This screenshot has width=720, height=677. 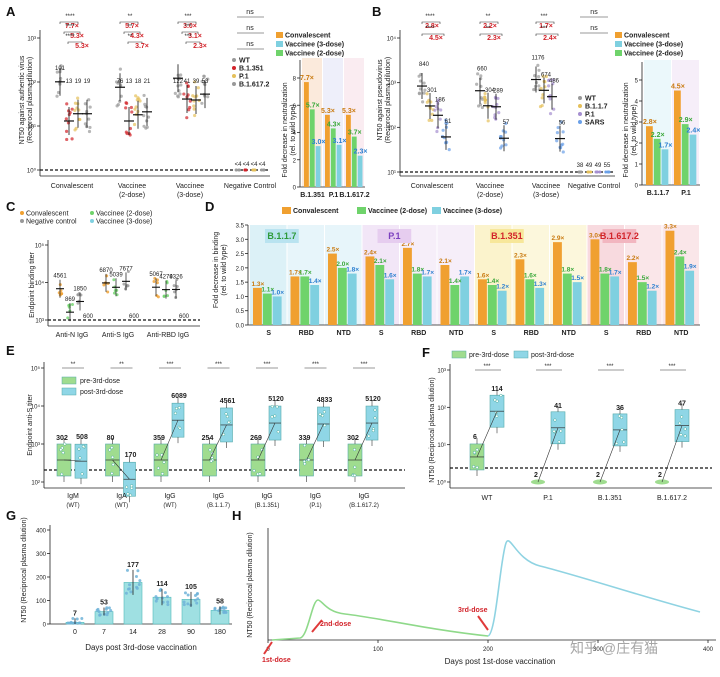 What do you see at coordinates (558, 406) in the screenshot?
I see `panel-f-post-value: 41` at bounding box center [558, 406].